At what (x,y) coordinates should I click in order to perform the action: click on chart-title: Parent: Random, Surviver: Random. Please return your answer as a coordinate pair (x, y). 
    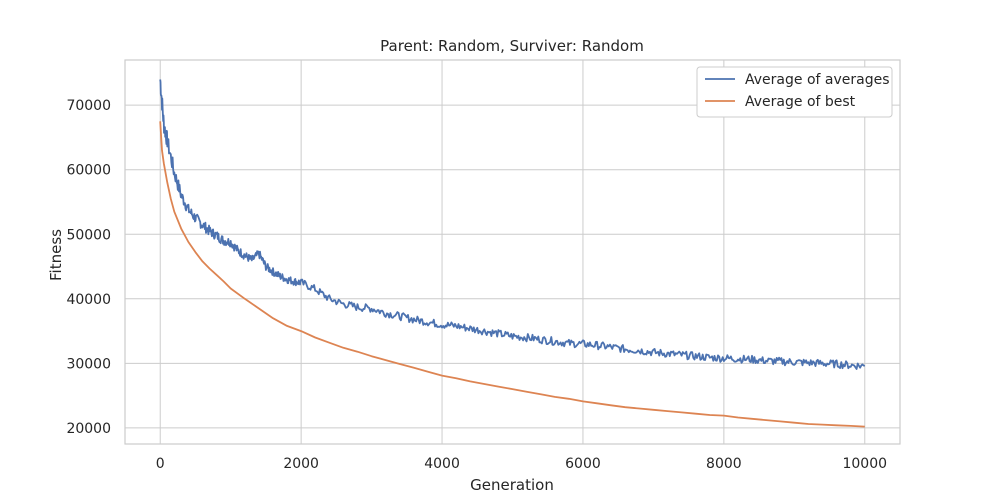
    Looking at the image, I should click on (512, 46).